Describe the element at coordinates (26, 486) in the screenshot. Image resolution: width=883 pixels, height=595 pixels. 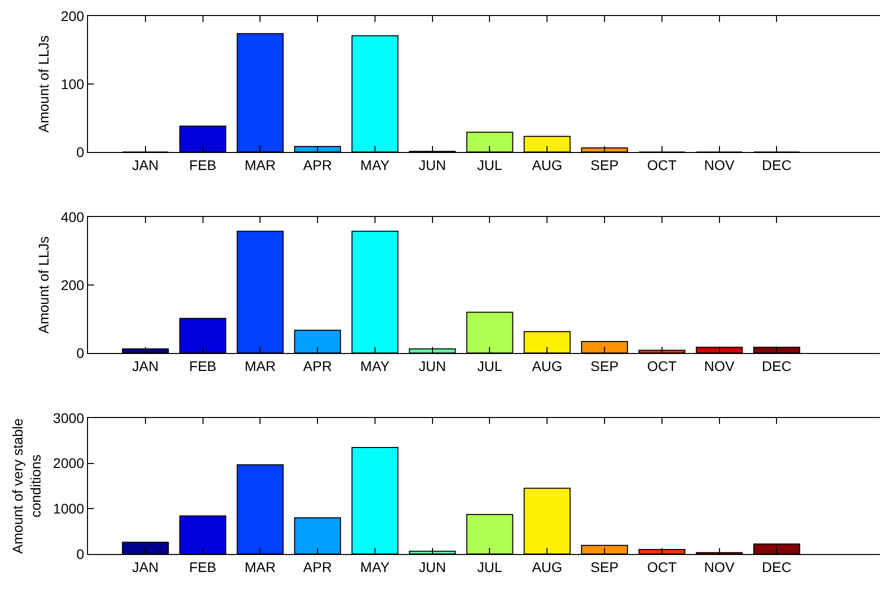
I see `y-axis-title: Amount of very stable conditions` at that location.